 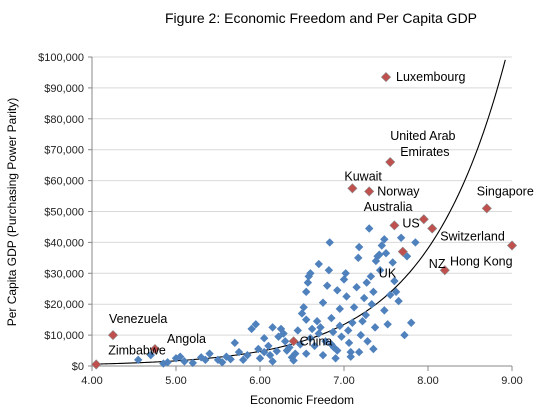 What do you see at coordinates (343, 381) in the screenshot?
I see `x-tick-label: 7.00` at bounding box center [343, 381].